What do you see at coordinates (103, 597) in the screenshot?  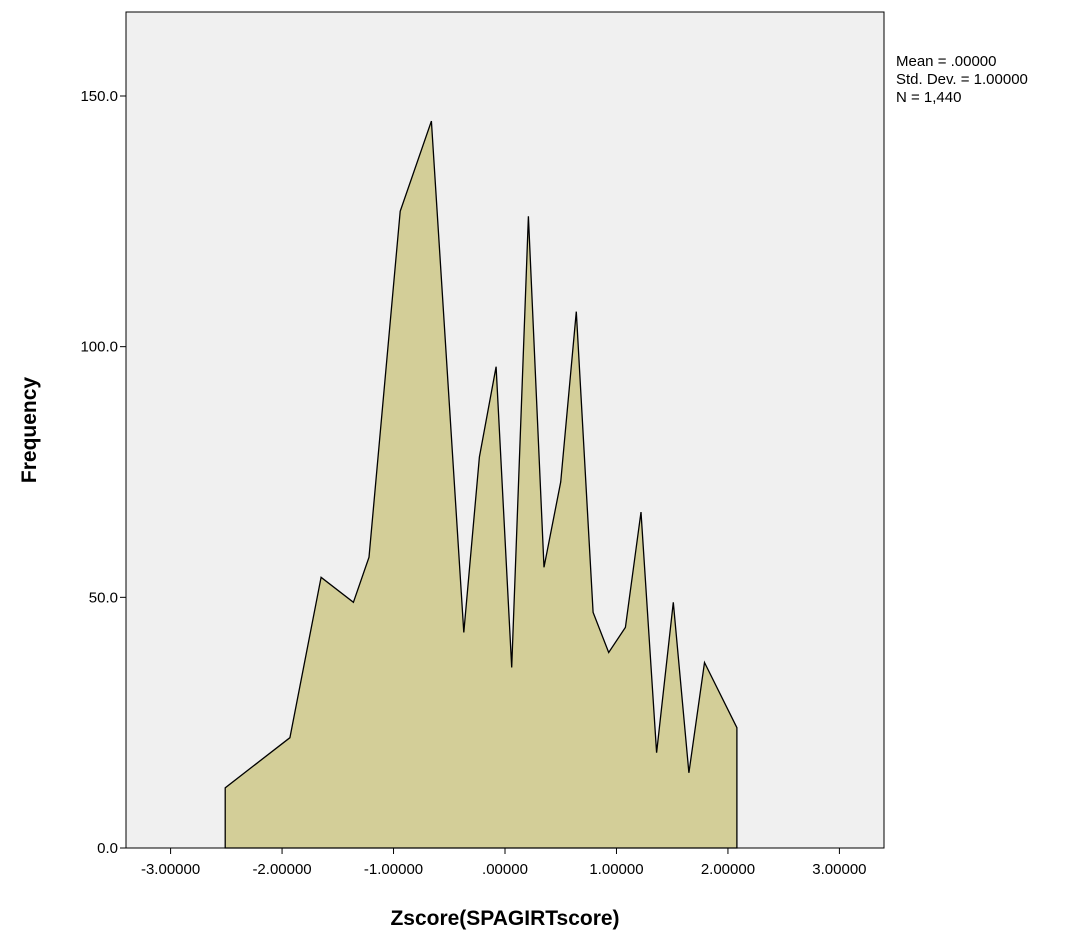 I see `y-tick-label: 50.0` at bounding box center [103, 597].